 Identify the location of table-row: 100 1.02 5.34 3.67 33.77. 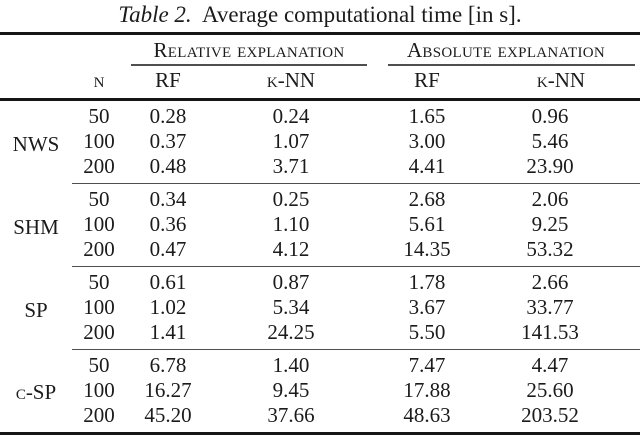
(320, 307).